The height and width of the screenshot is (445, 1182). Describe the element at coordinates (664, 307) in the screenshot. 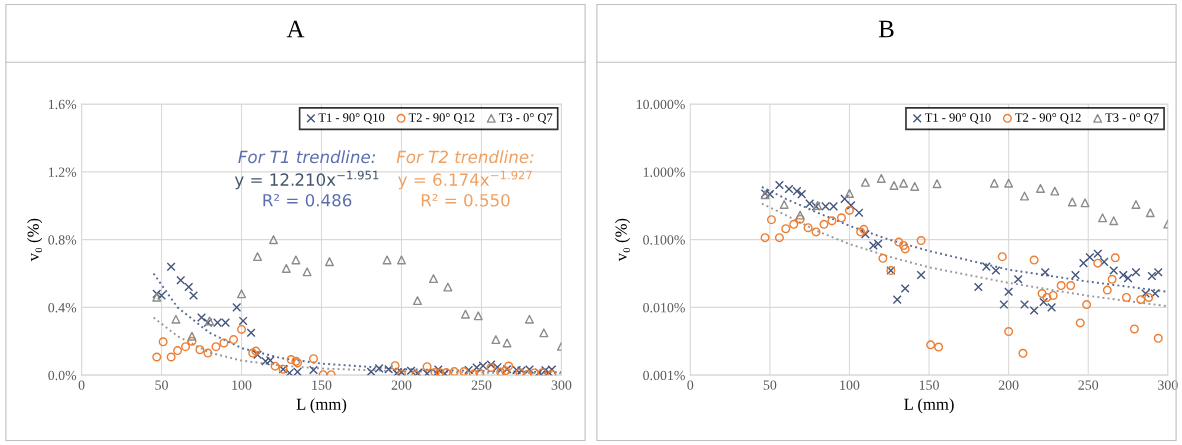

I see `y-tick-label: 0.010%` at that location.